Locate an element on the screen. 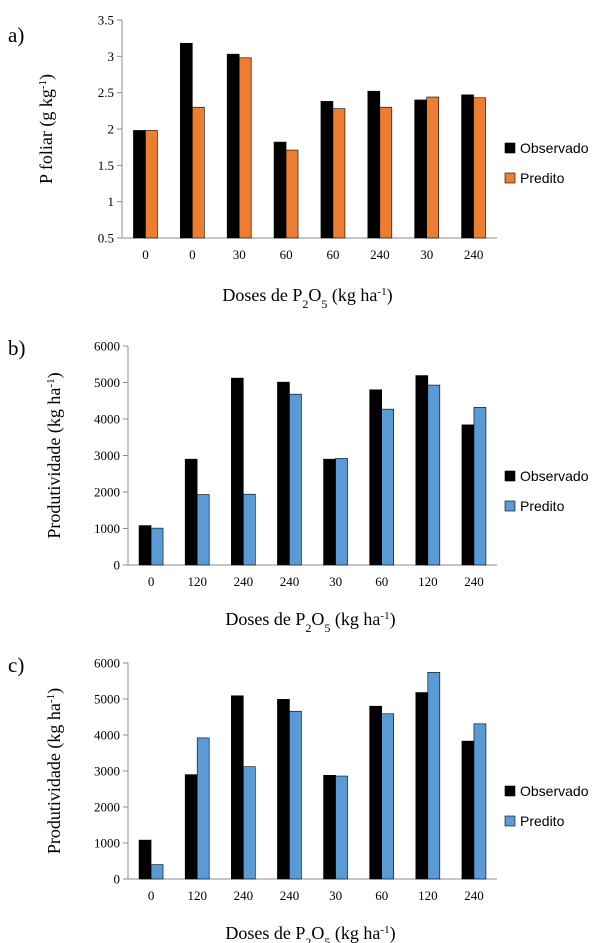 This screenshot has width=597, height=943. panel-label: b) is located at coordinates (17, 348).